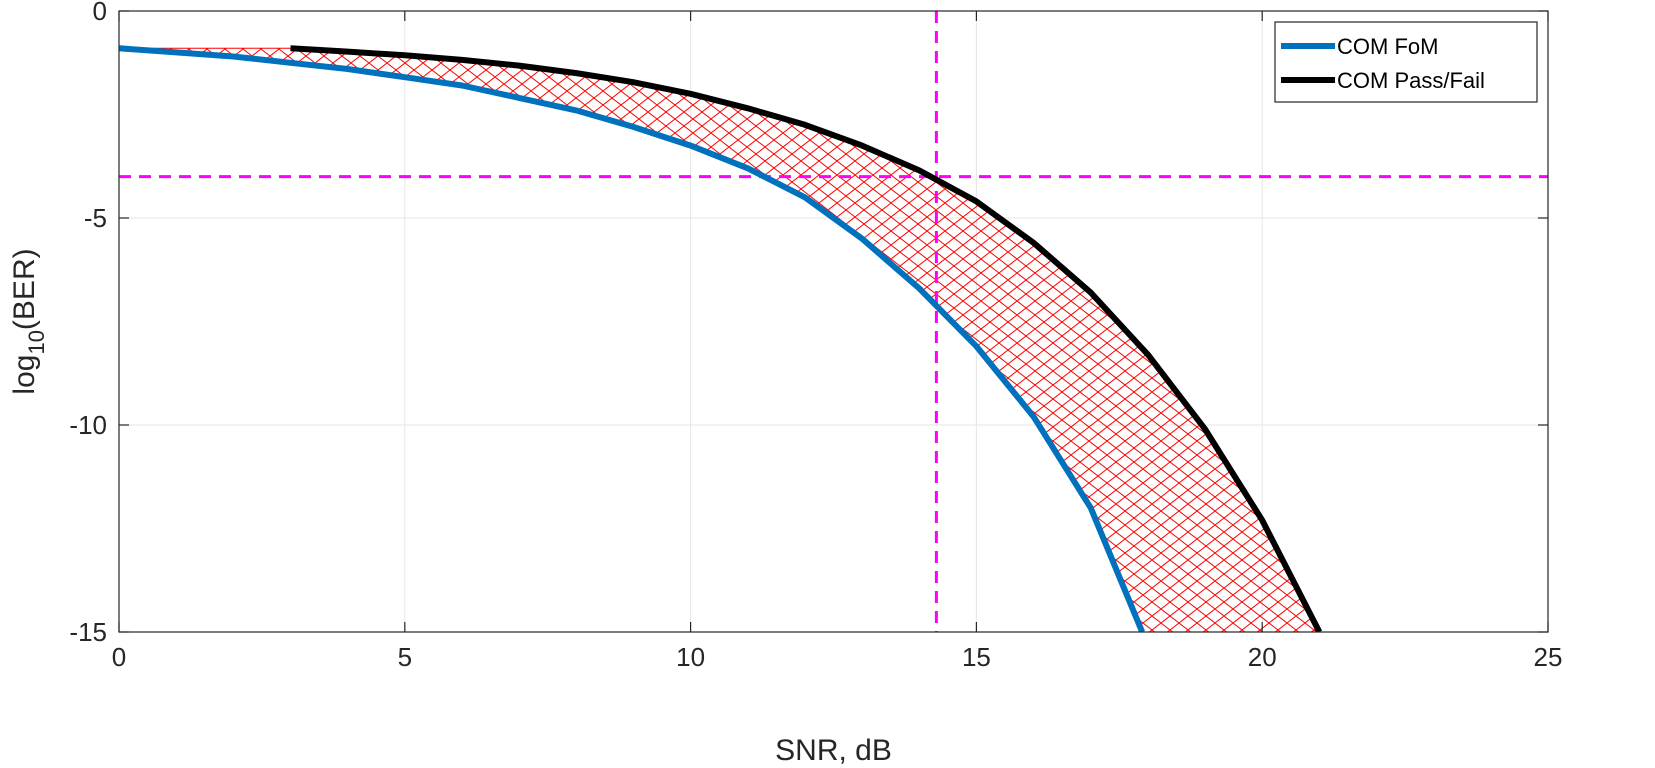 The height and width of the screenshot is (768, 1655). I want to click on x-tick-label: 0, so click(119, 657).